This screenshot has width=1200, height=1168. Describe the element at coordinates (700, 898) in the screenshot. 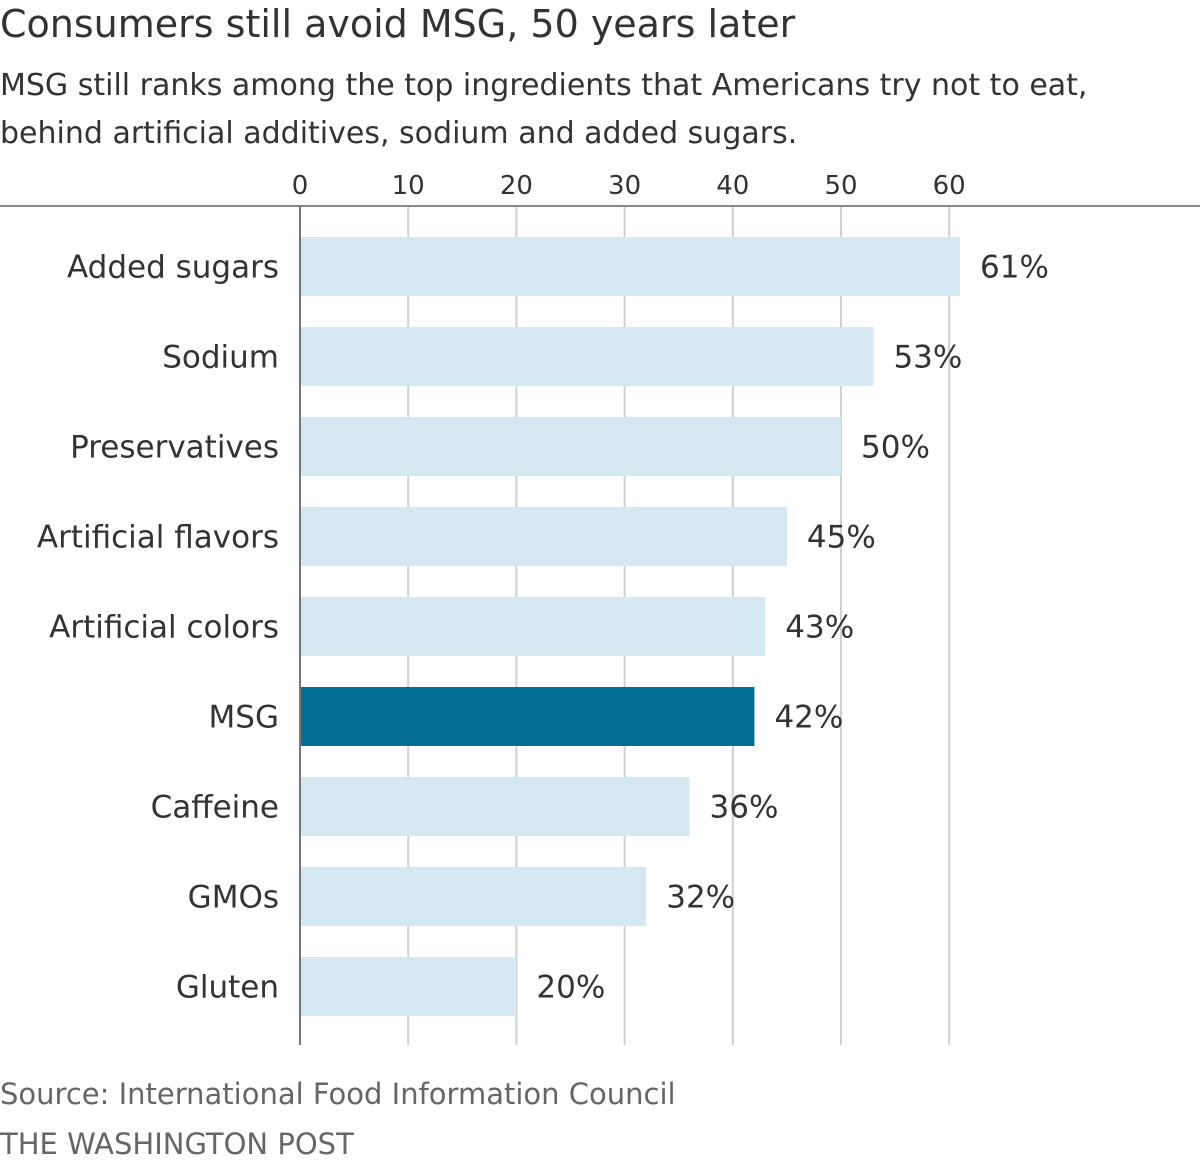

I see `value-label: 32%` at that location.